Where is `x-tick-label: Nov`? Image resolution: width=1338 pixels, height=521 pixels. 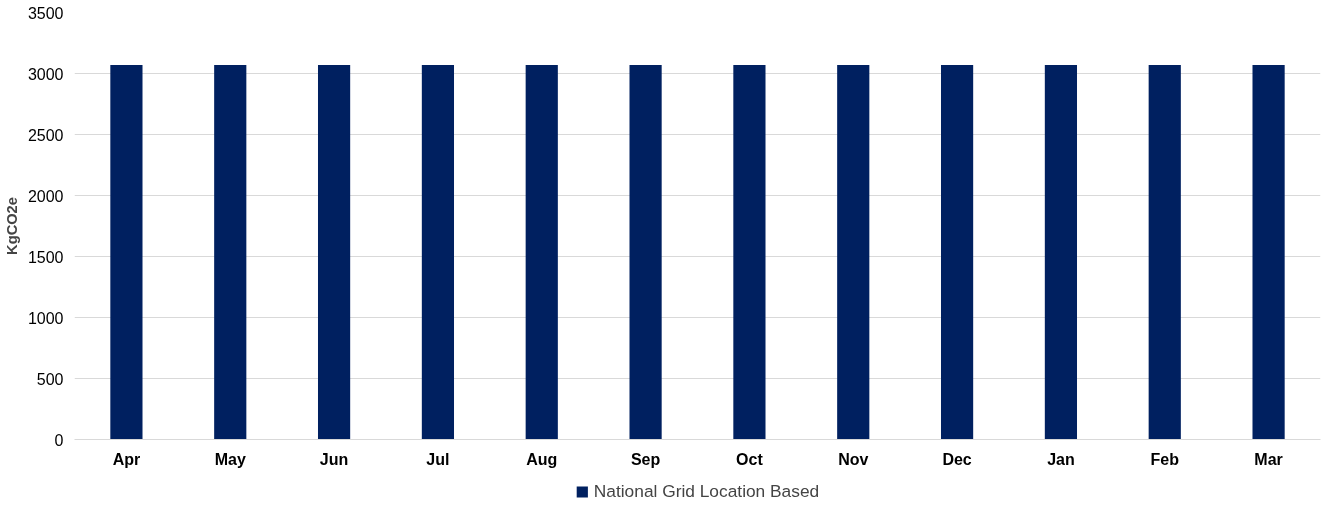
x-tick-label: Nov is located at coordinates (853, 459).